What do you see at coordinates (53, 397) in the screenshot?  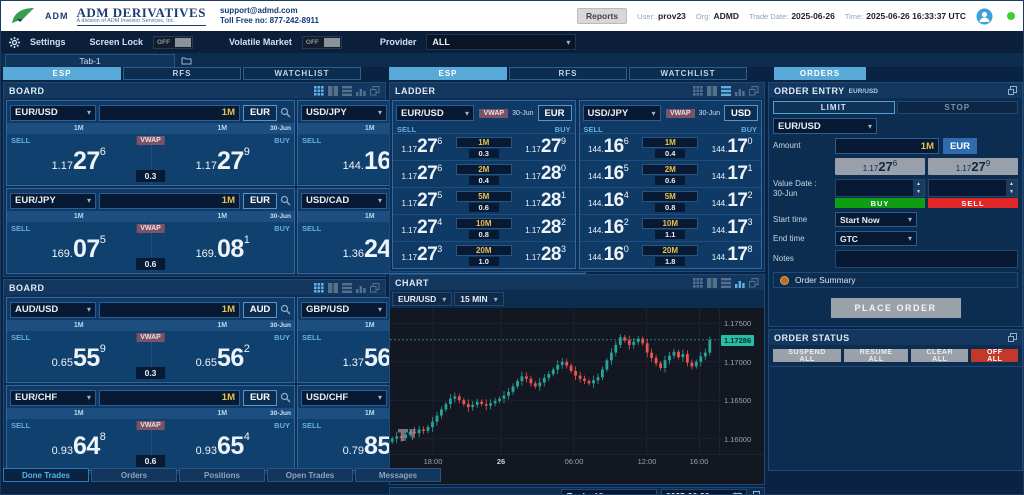 I see `pair-select: EUR/CHF ▾` at bounding box center [53, 397].